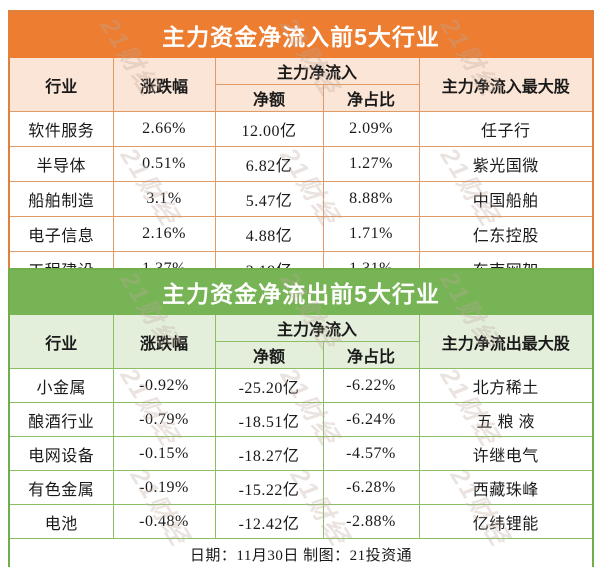 The image size is (600, 567). What do you see at coordinates (371, 164) in the screenshot?
I see `ratio-cell: 1.27%` at bounding box center [371, 164].